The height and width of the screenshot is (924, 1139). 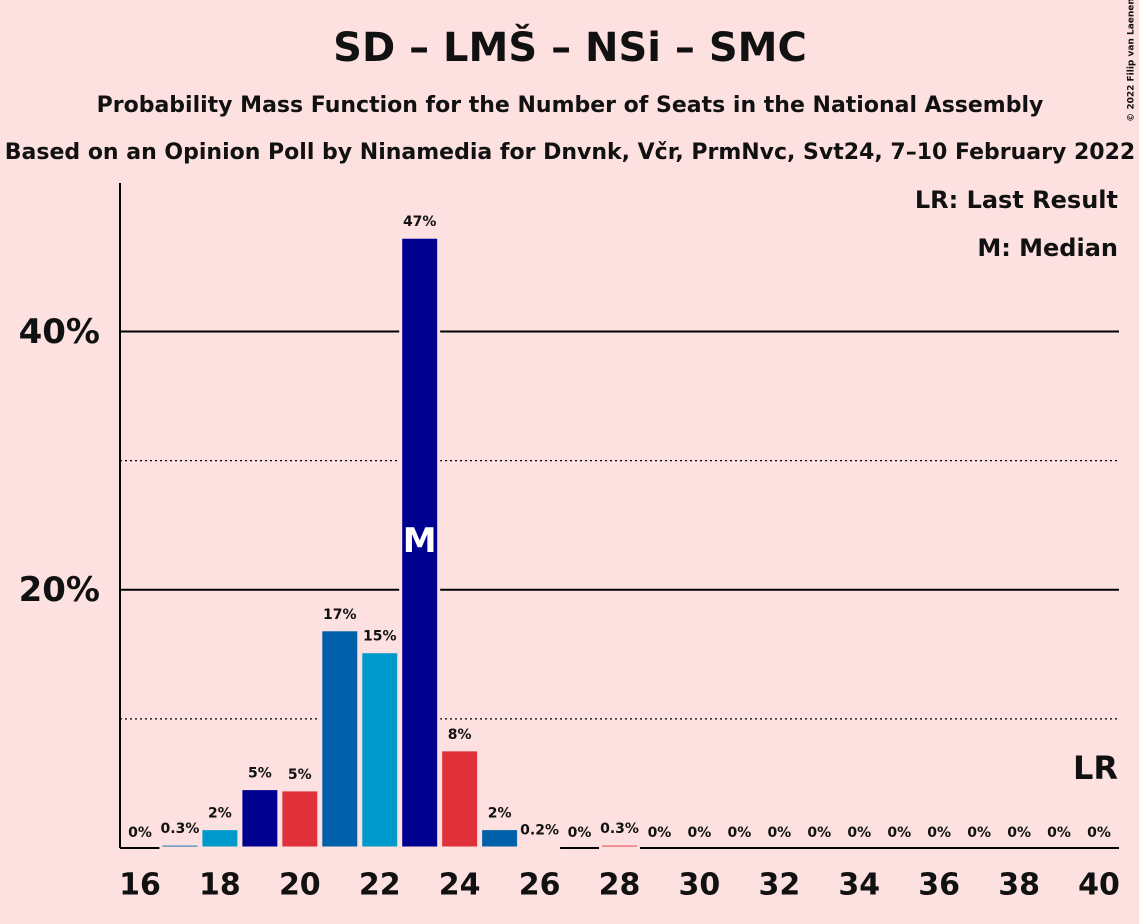 I want to click on value-label: 47%, so click(x=420, y=222).